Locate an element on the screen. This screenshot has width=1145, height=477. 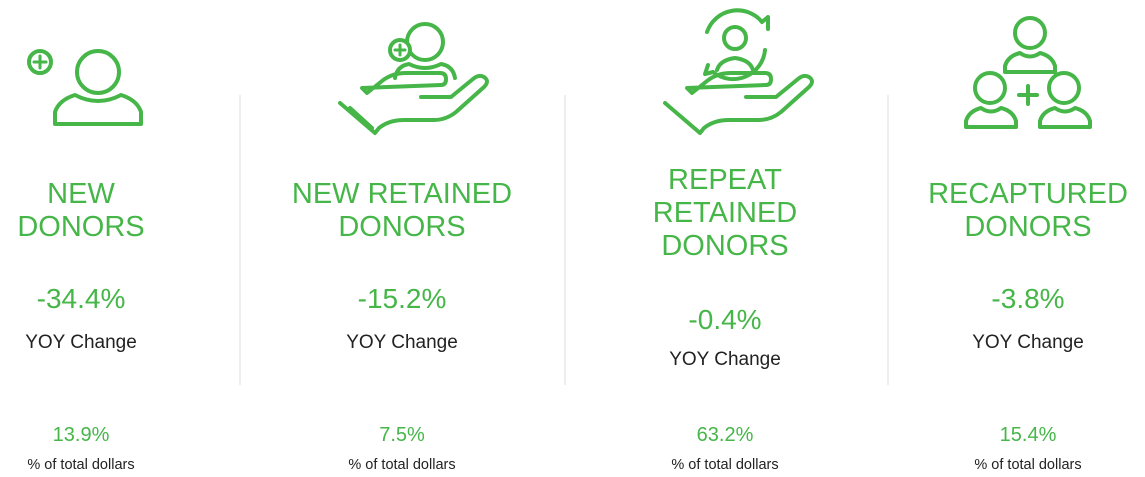
yoy-change: -34.4% is located at coordinates (81, 298).